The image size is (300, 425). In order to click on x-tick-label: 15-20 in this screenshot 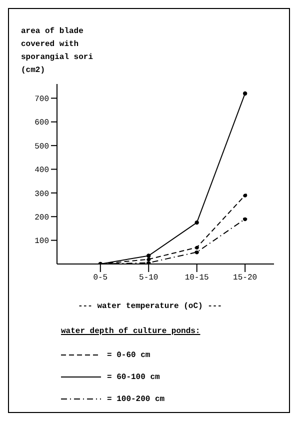, I will do `click(245, 278)`.